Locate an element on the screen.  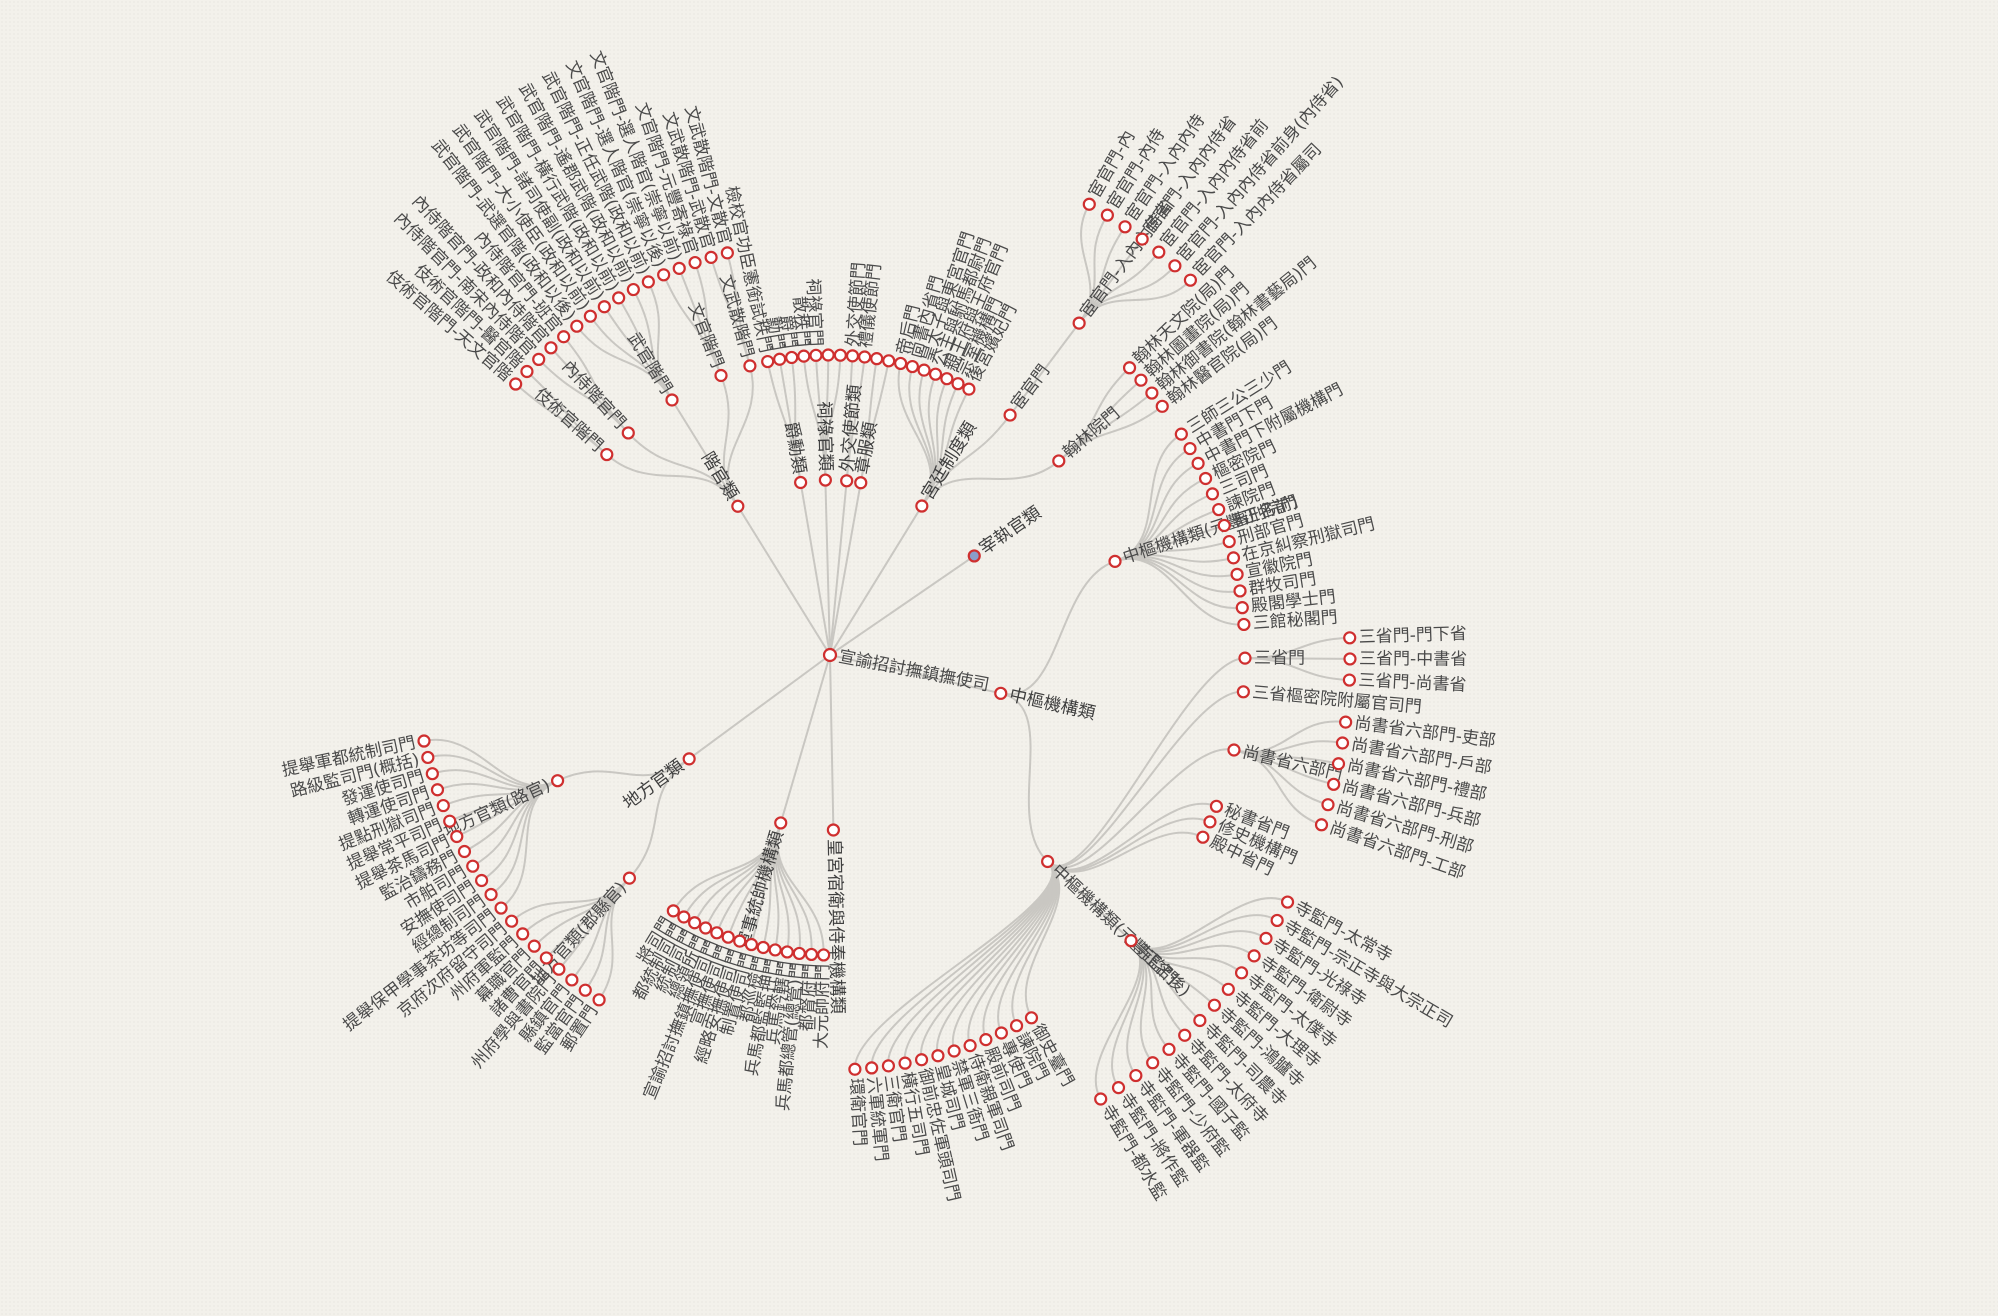
tree-node-大元帥府門: 大元帥府門 is located at coordinates (823, 998).